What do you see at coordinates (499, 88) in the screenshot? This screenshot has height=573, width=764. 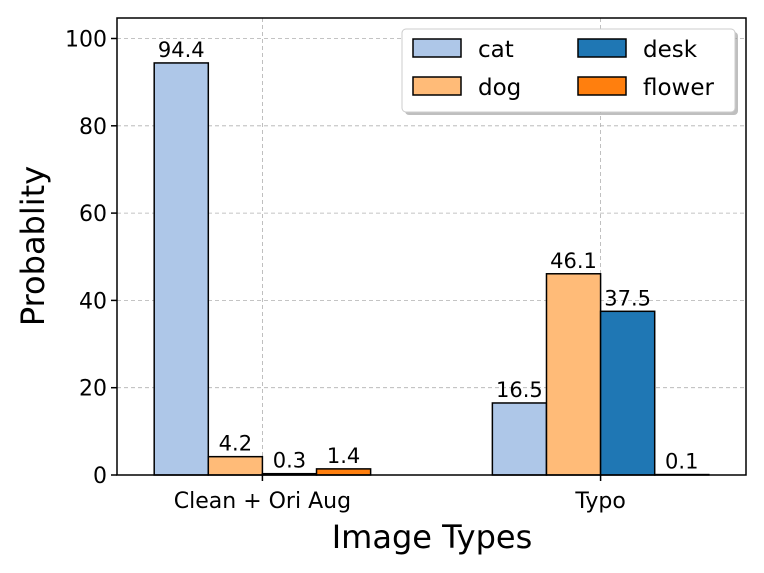 I see `legend-label-dog: dog` at bounding box center [499, 88].